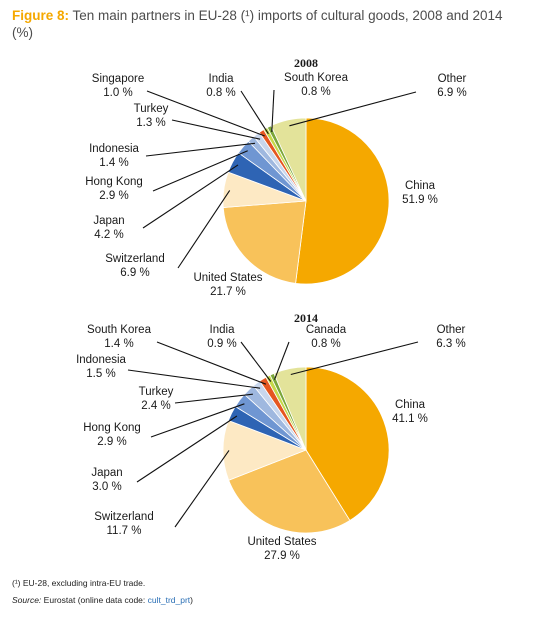 This screenshot has height=621, width=556. Describe the element at coordinates (204, 229) in the screenshot. I see `leader-line-2008-switzerland` at that location.